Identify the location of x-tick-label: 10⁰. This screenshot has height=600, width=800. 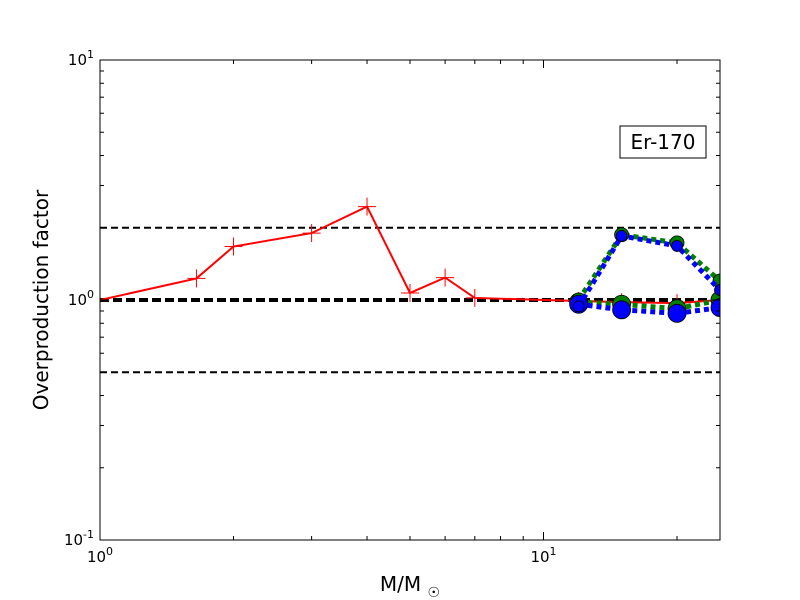
(100, 555).